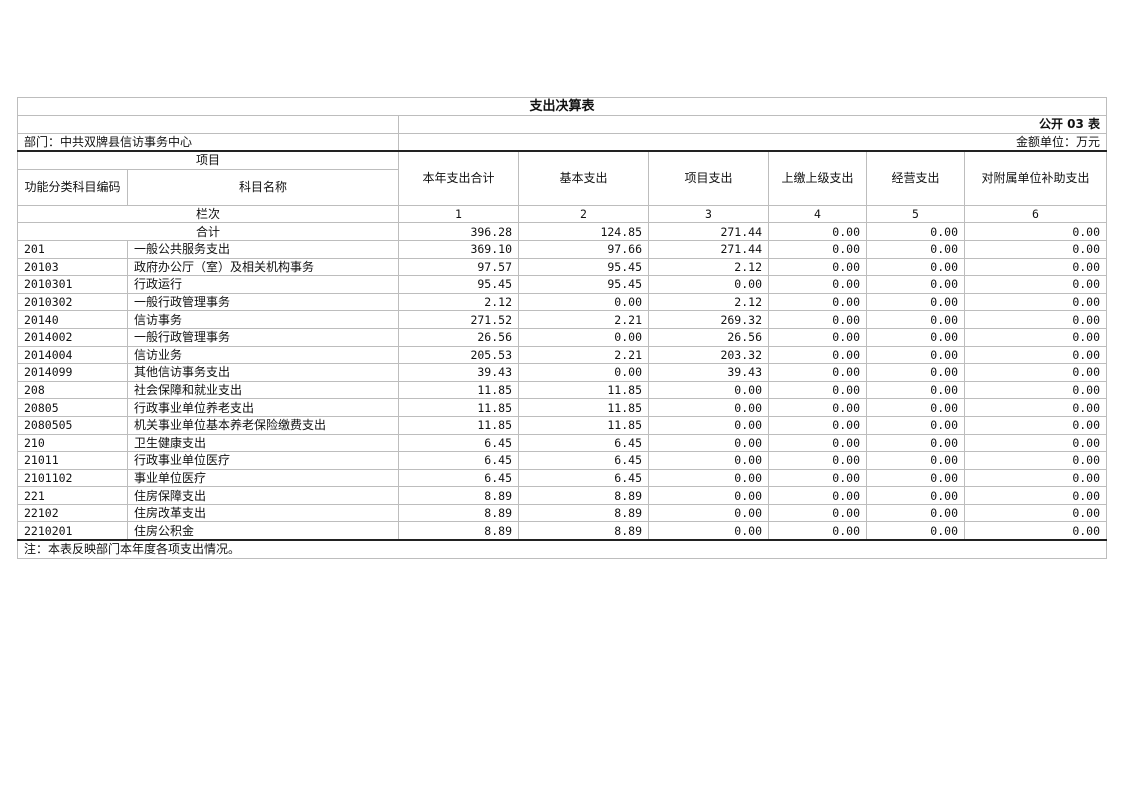 Image resolution: width=1122 pixels, height=793 pixels. I want to click on table-row: 2101102 事业单位医疗 6.45 6.45 0.00 0.00 0.00 0.00, so click(562, 478).